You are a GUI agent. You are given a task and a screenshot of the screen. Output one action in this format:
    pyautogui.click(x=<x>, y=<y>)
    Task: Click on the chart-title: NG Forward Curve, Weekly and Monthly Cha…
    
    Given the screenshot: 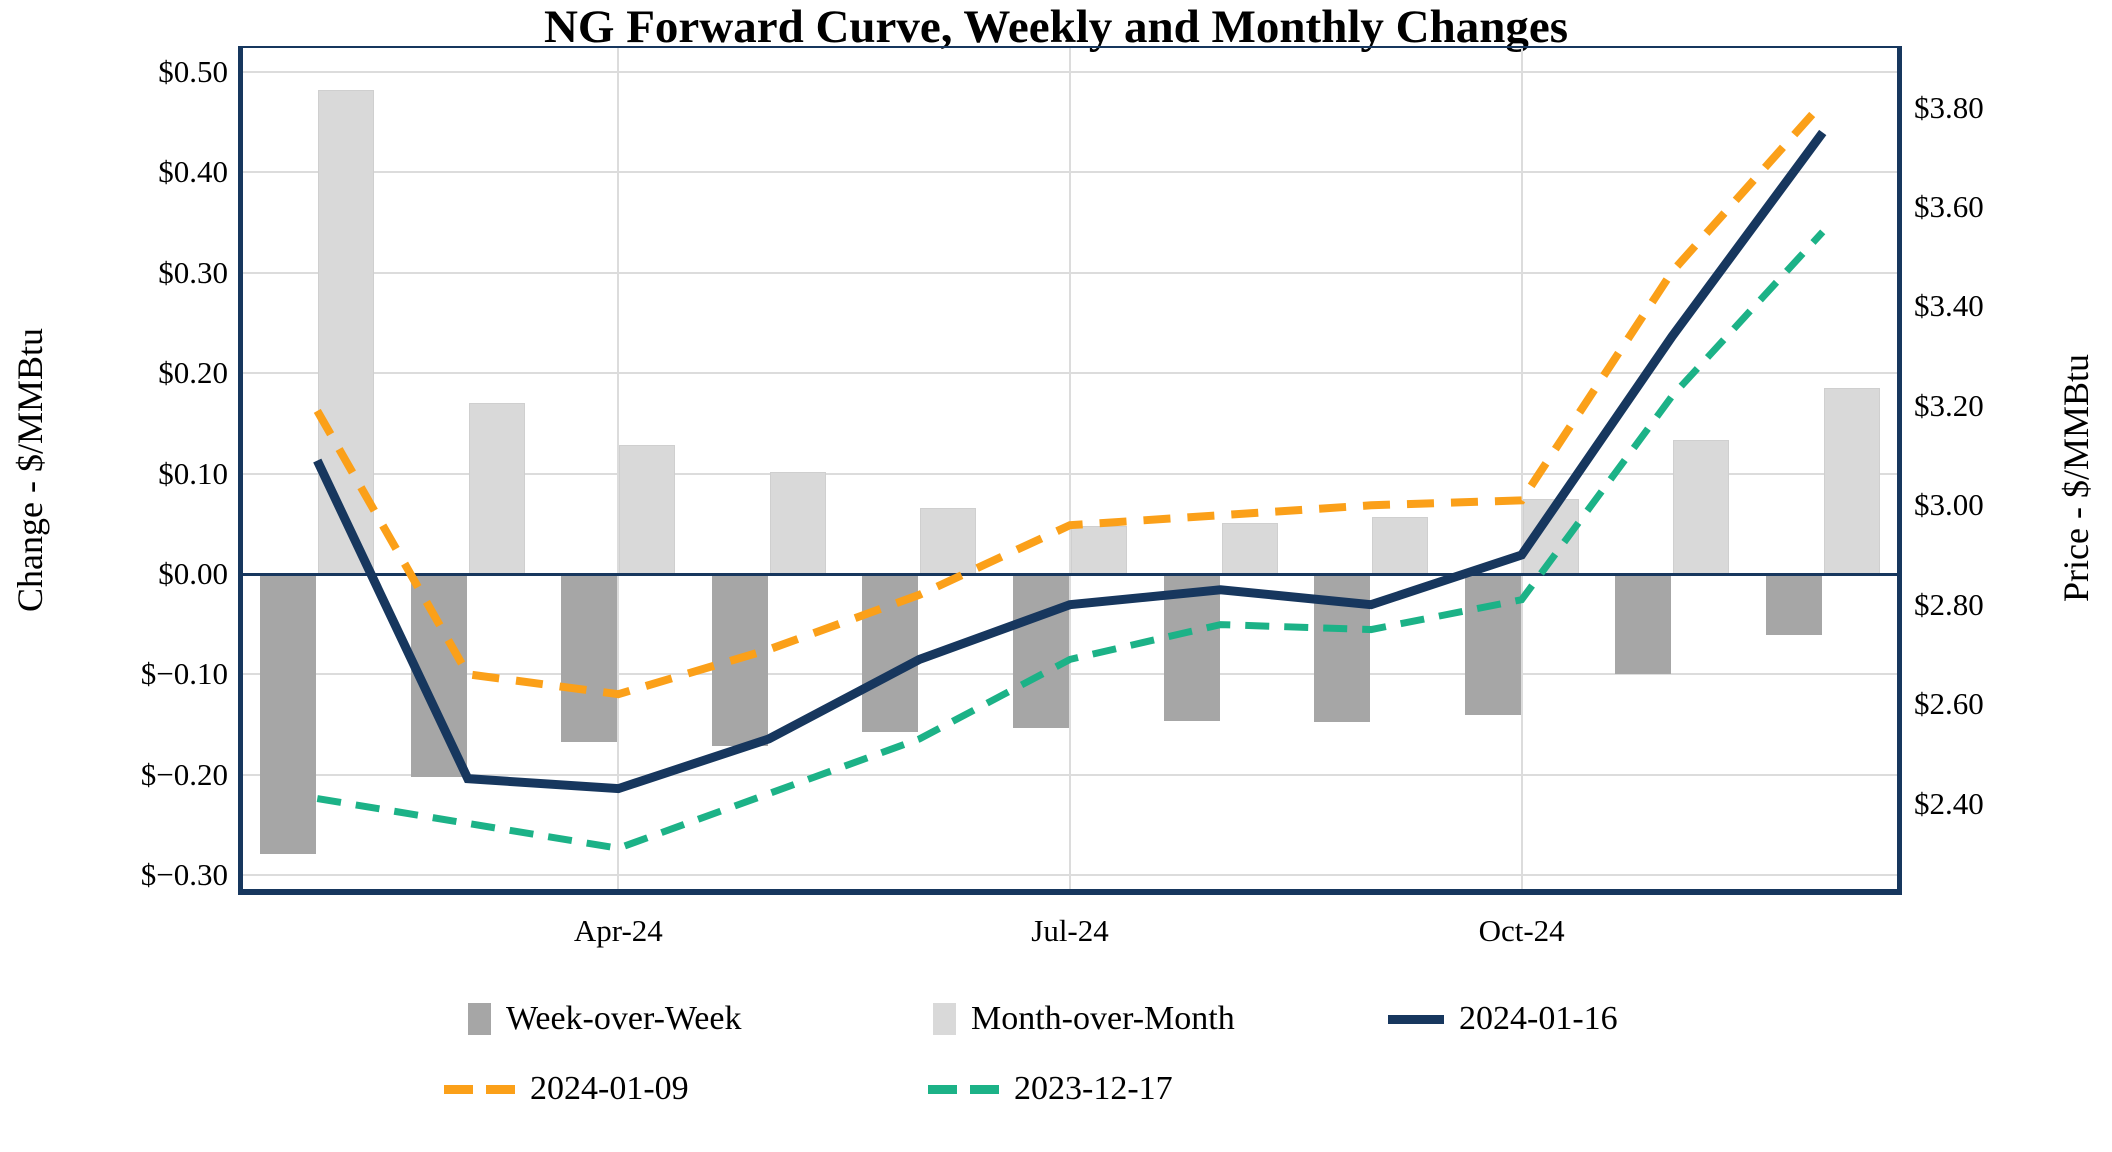 What is the action you would take?
    pyautogui.click(x=1056, y=27)
    